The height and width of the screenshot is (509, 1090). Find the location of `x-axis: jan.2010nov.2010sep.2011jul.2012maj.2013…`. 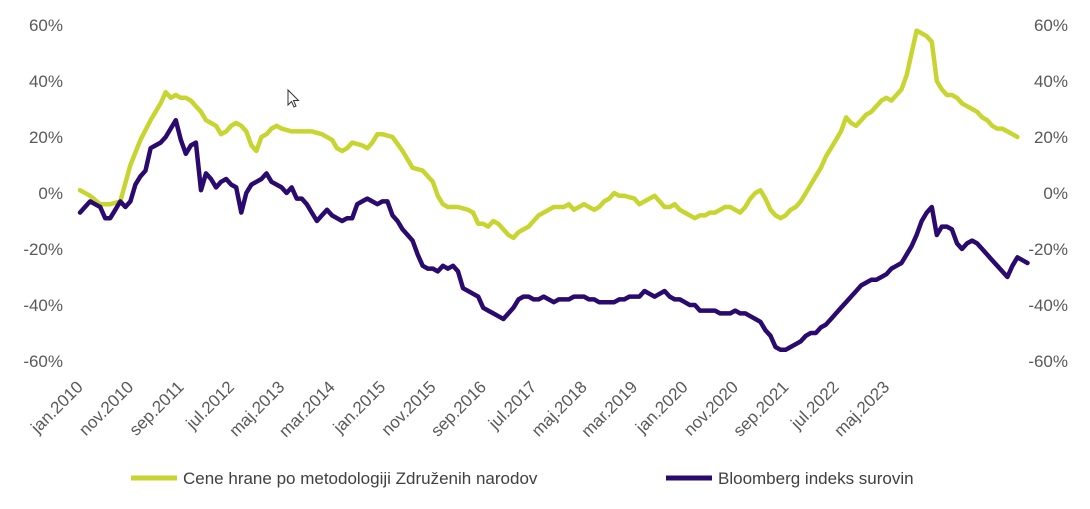

x-axis: jan.2010nov.2010sep.2011jul.2012maj.2013… is located at coordinates (460, 409).